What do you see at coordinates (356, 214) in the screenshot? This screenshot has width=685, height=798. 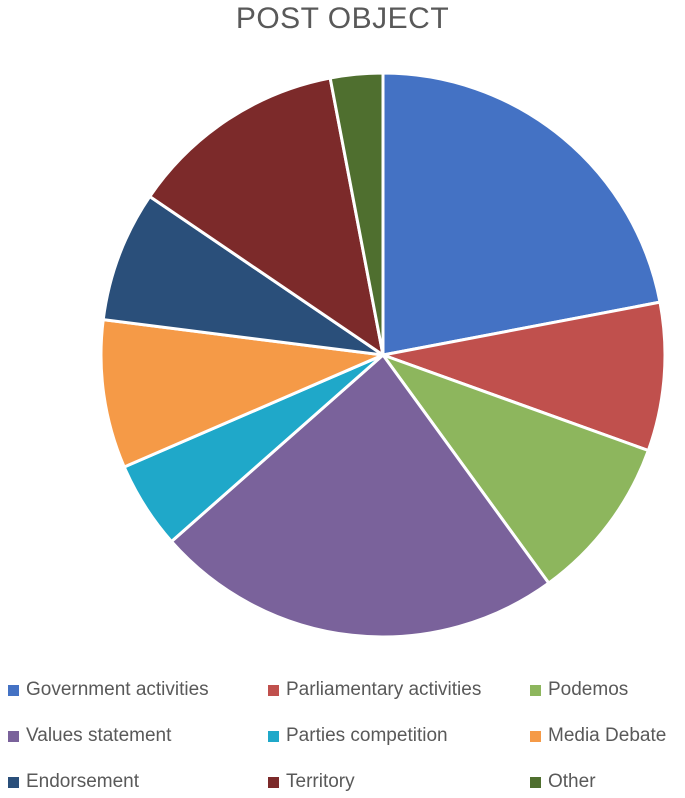 I see `pie-slice-other` at bounding box center [356, 214].